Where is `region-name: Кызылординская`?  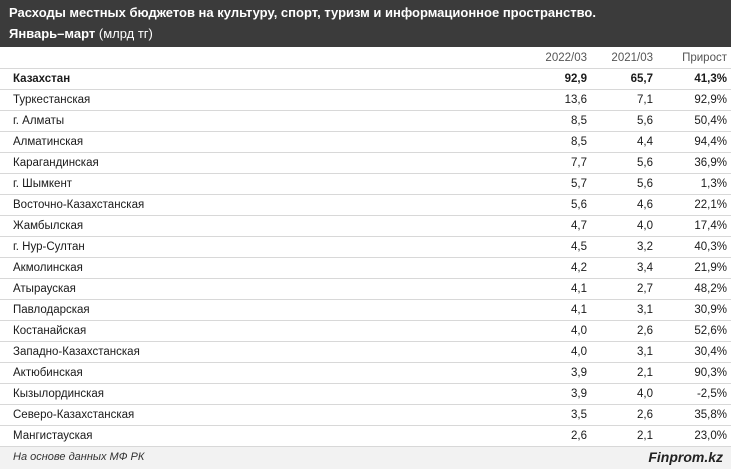
region-name: Кызылординская is located at coordinates (59, 394).